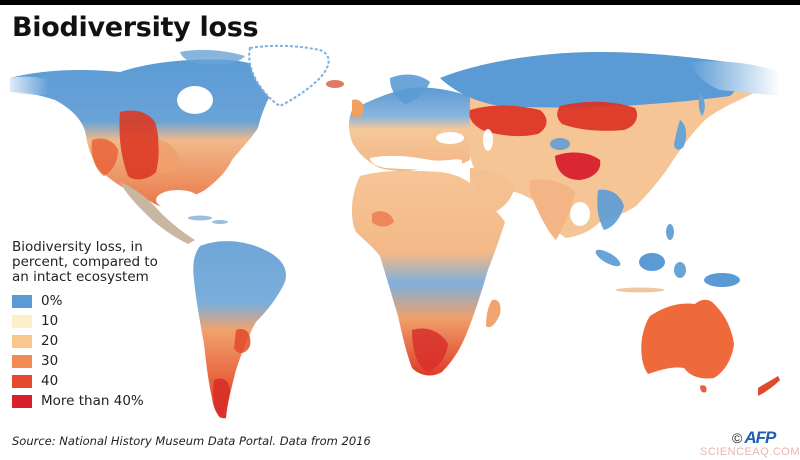 The height and width of the screenshot is (460, 800). I want to click on legend-item: More than 40%, so click(92, 401).